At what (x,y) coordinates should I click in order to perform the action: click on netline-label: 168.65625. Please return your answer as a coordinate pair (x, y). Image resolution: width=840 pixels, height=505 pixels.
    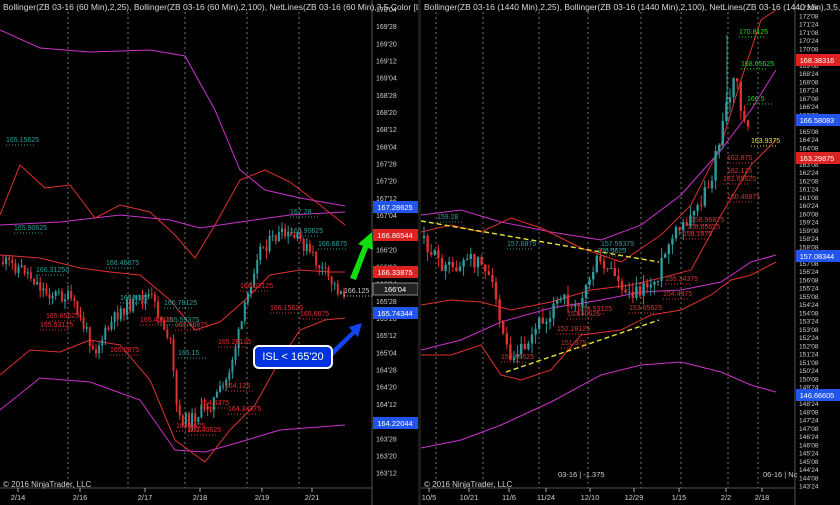
    Looking at the image, I should click on (757, 64).